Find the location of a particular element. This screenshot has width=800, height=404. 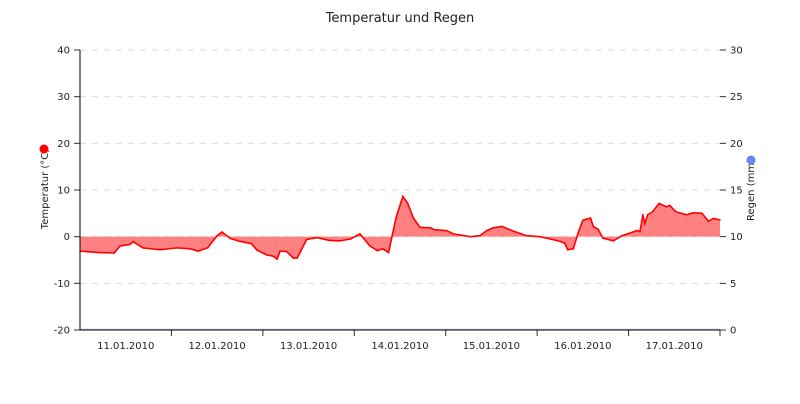

y-right-axis-label: Regen (mm) is located at coordinates (751, 190).